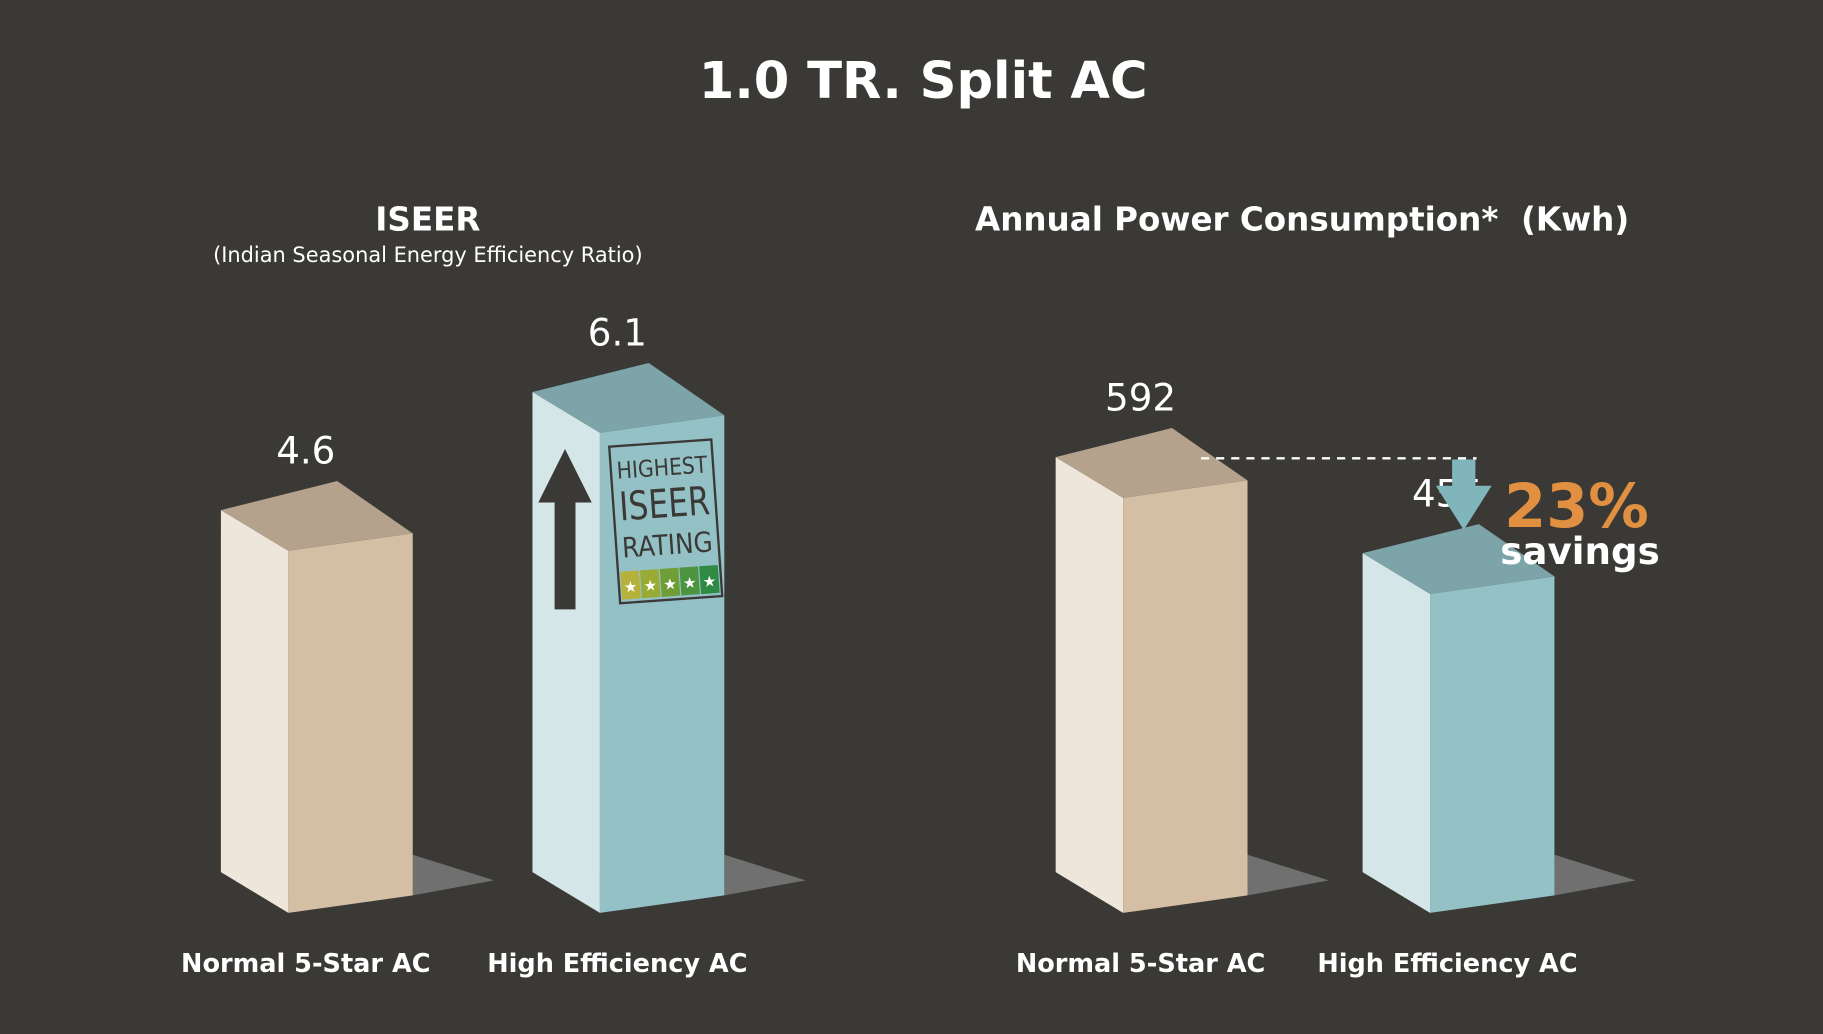  I want to click on badge-frame, so click(665, 521).